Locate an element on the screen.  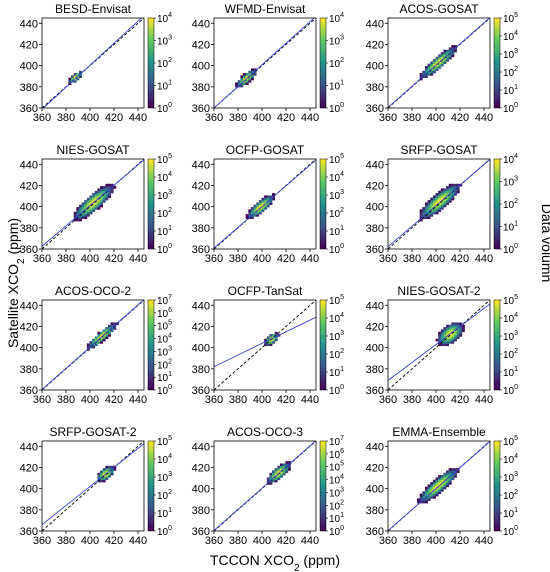
x-tick-label: 380 is located at coordinates (412, 400).